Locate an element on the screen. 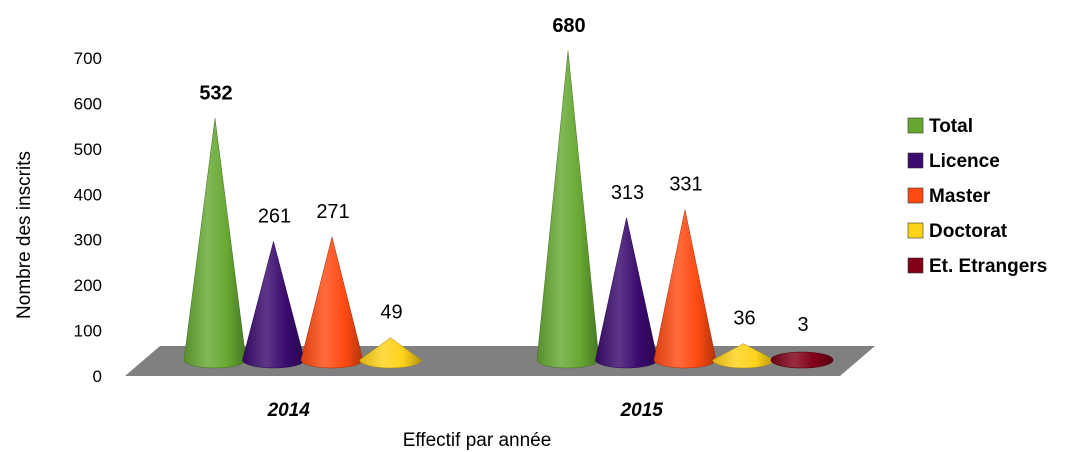 The image size is (1075, 452). y-tick-label: 400 is located at coordinates (88, 194).